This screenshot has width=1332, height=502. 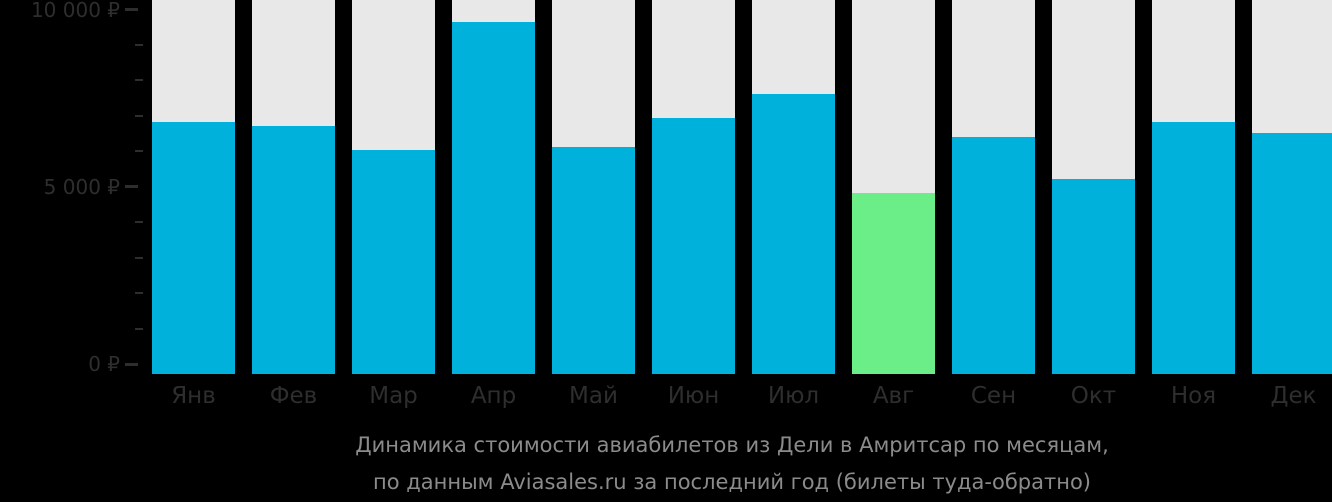 What do you see at coordinates (493, 396) in the screenshot?
I see `month-label: Апр` at bounding box center [493, 396].